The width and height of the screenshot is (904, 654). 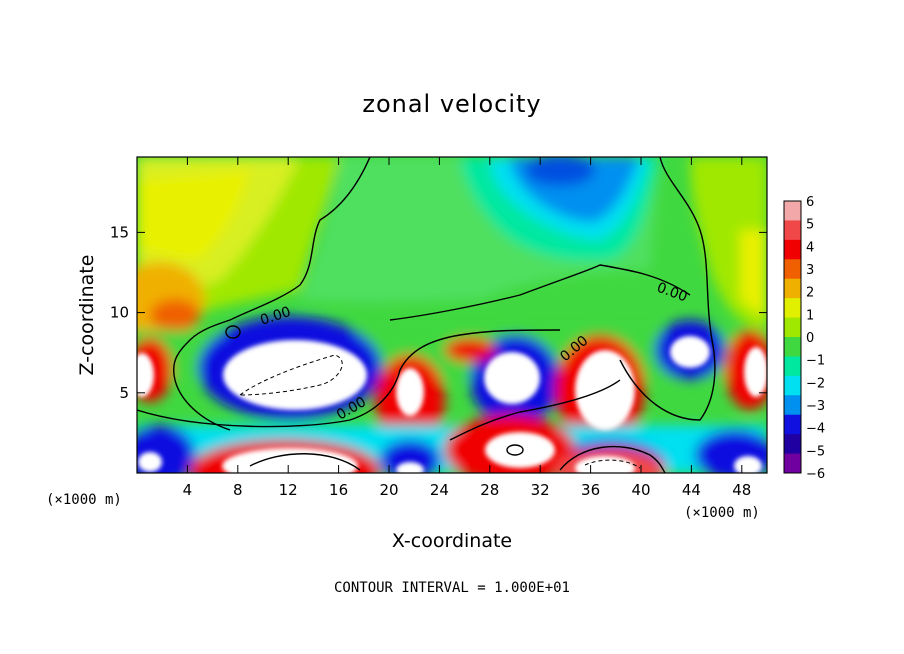 I want to click on colorbar-tick-label: 0, so click(x=810, y=338).